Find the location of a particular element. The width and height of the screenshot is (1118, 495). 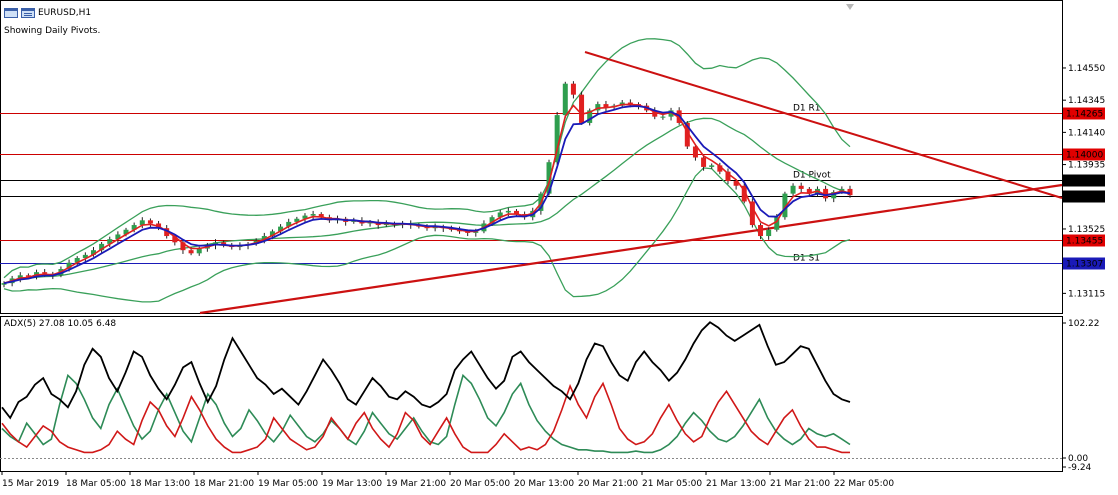

price-badge-label: 1.13307 is located at coordinates (1084, 265).